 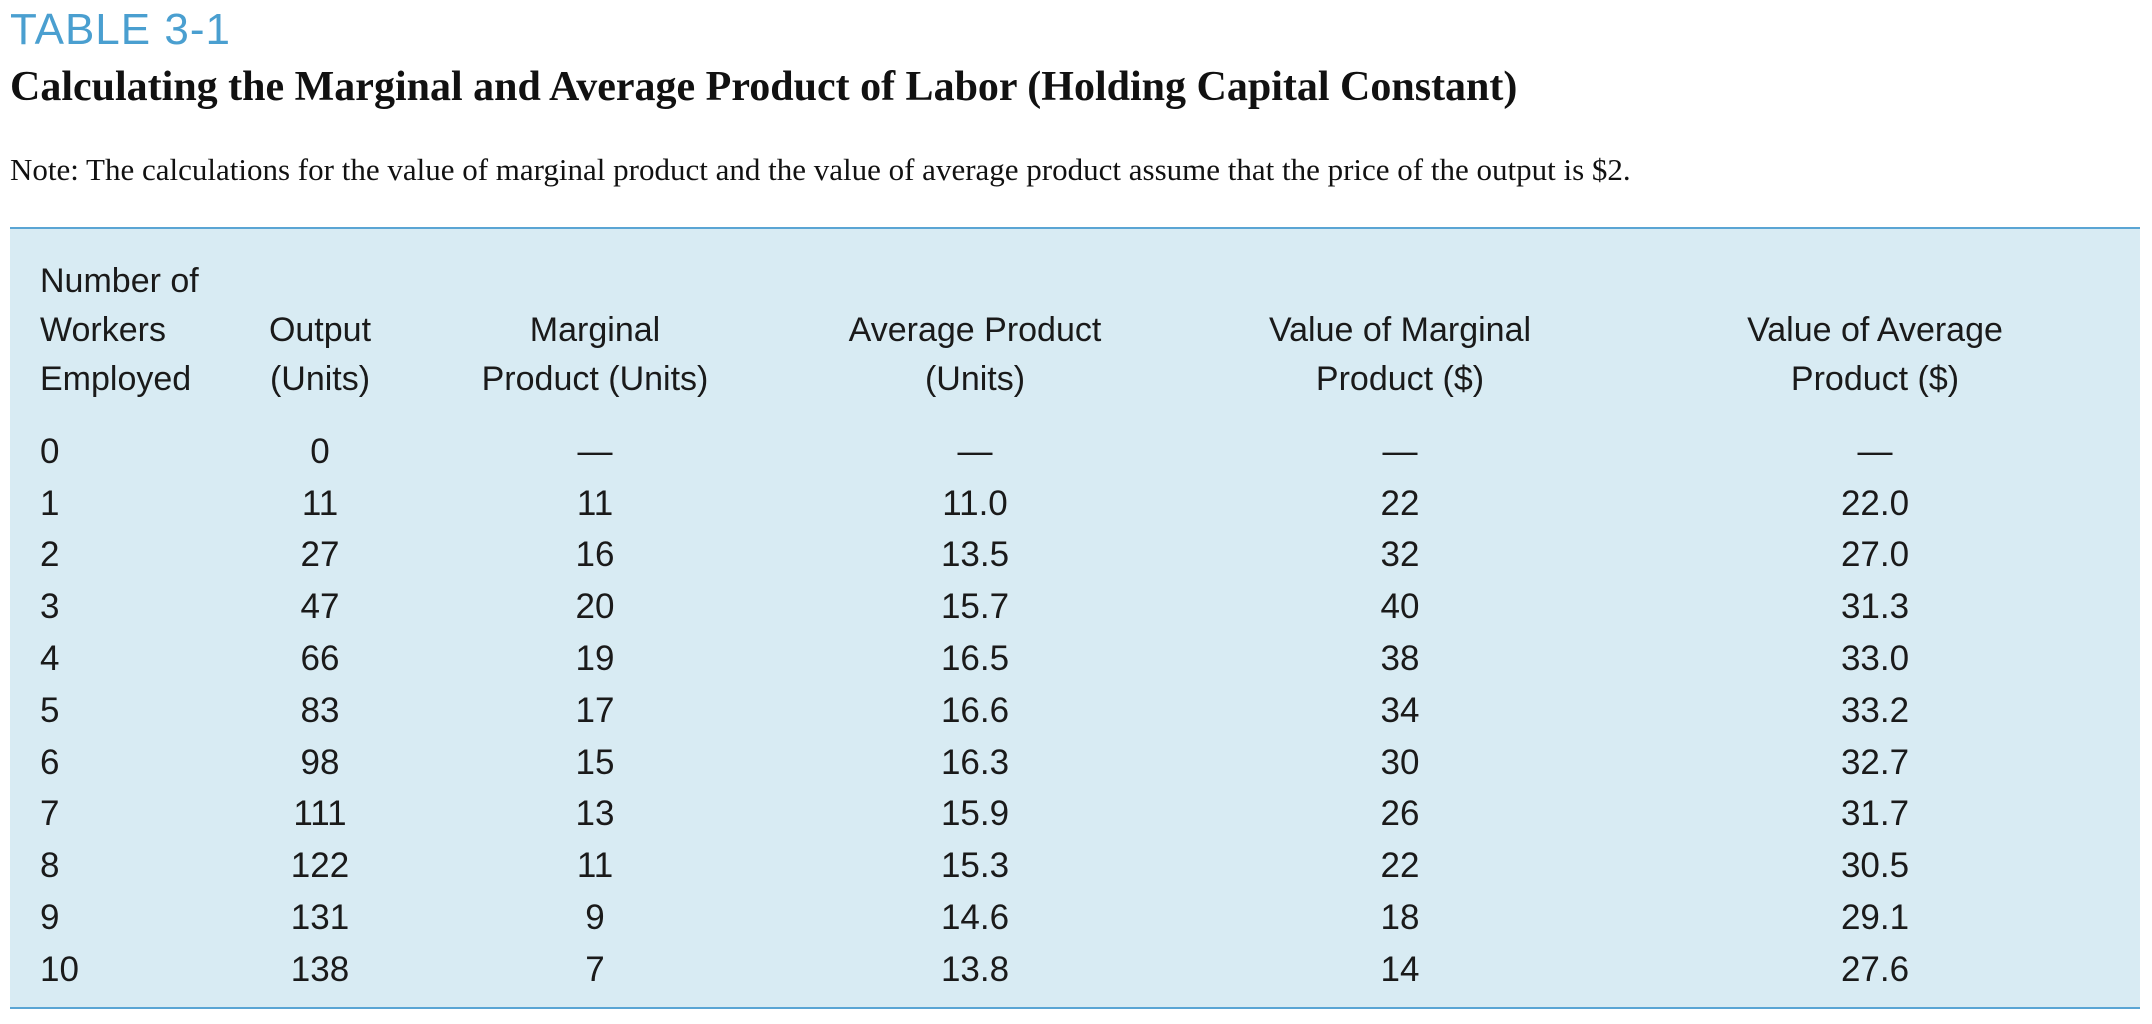 I want to click on table-cell: 15.9, so click(x=975, y=814).